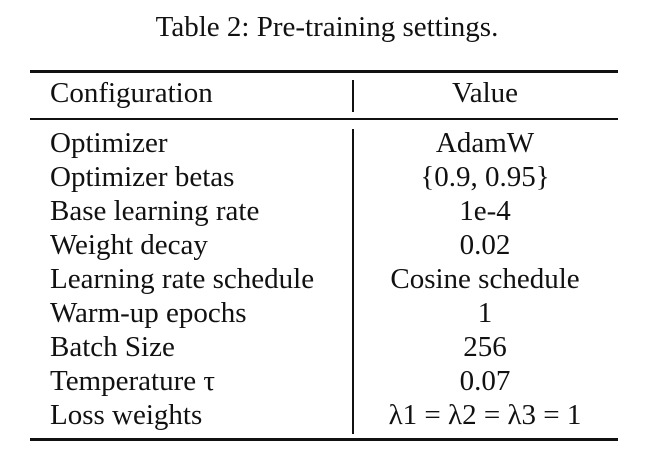  What do you see at coordinates (485, 313) in the screenshot?
I see `row-value-warm-up-epochs: 1` at bounding box center [485, 313].